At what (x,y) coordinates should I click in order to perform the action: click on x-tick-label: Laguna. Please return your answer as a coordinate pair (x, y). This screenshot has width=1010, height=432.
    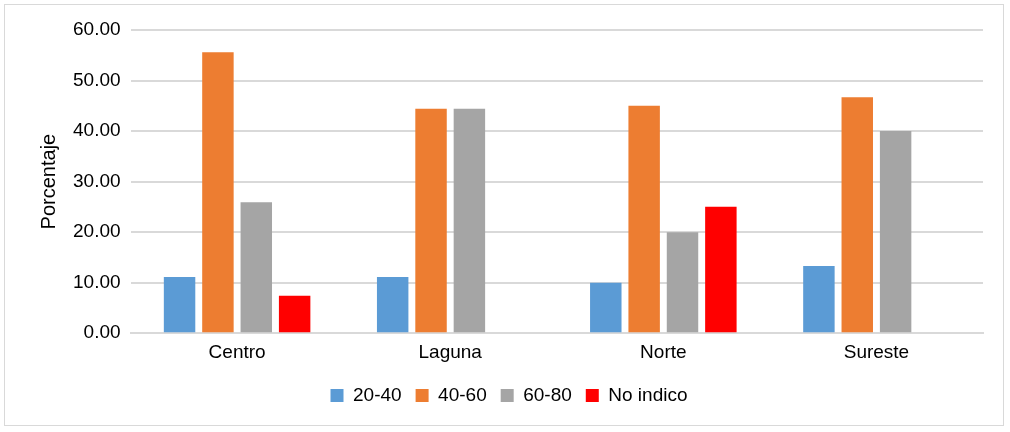
    Looking at the image, I should click on (450, 351).